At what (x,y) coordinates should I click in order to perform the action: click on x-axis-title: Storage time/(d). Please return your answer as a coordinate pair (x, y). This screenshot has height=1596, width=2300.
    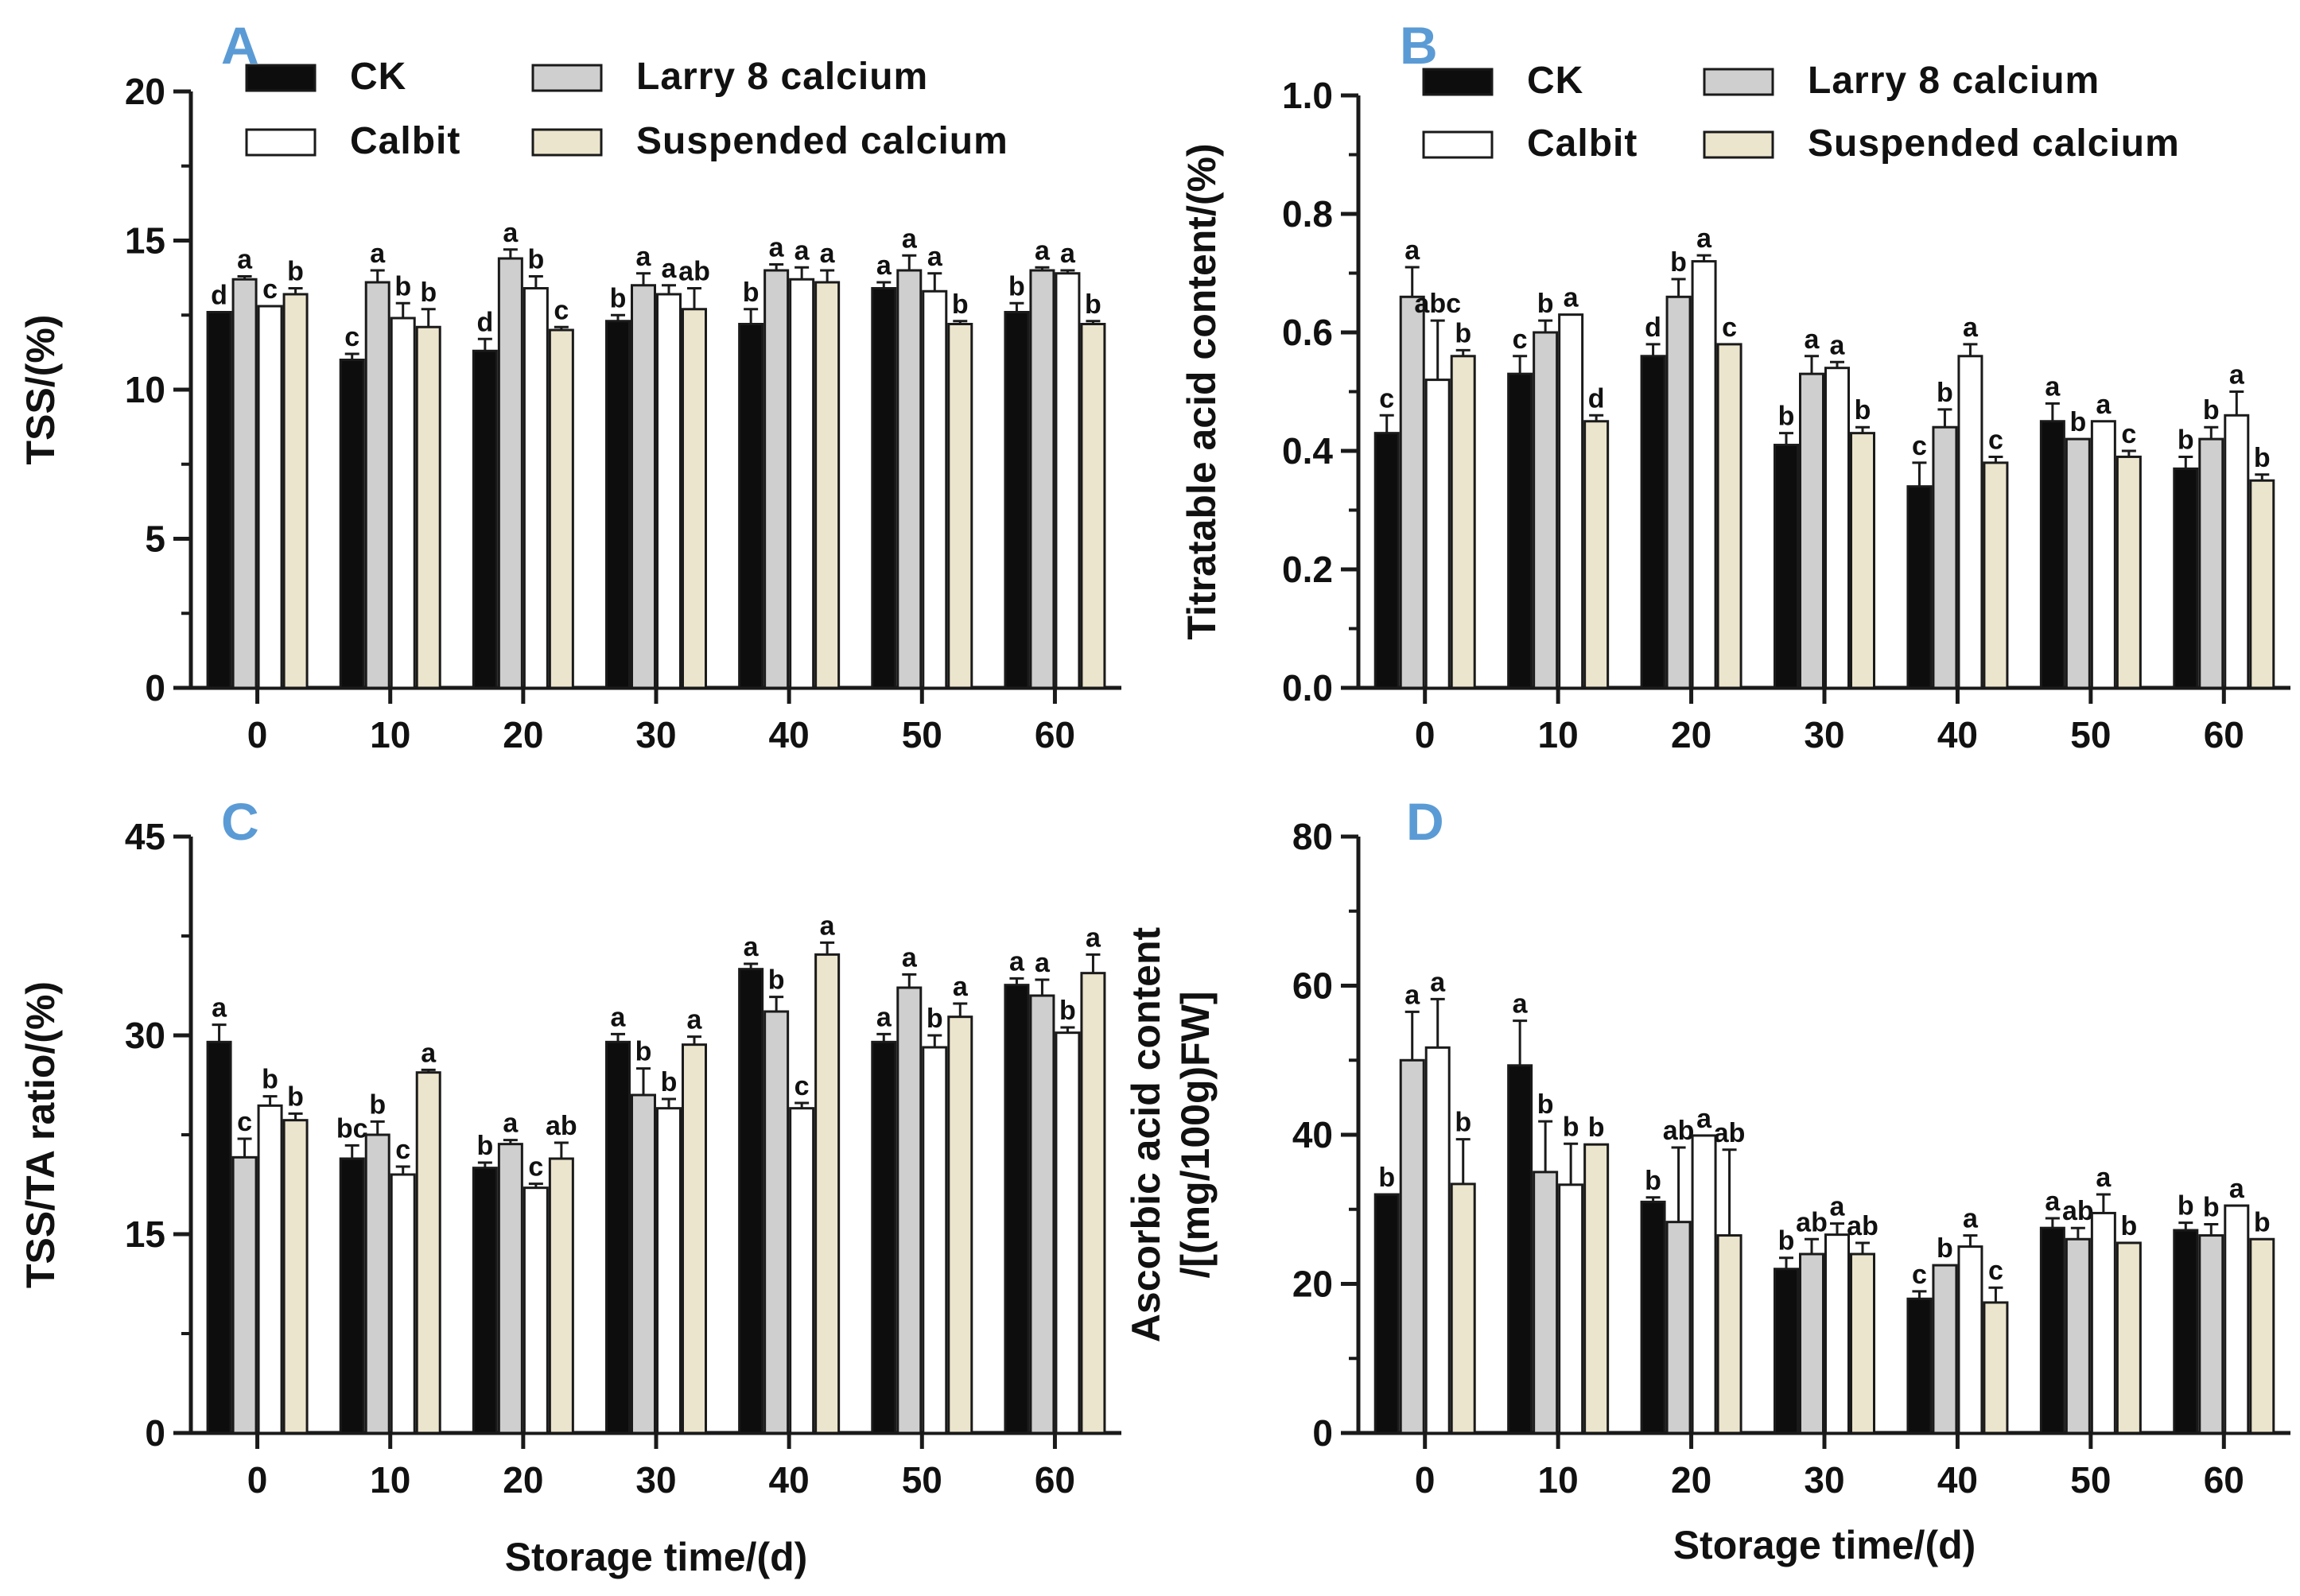
    Looking at the image, I should click on (1824, 1545).